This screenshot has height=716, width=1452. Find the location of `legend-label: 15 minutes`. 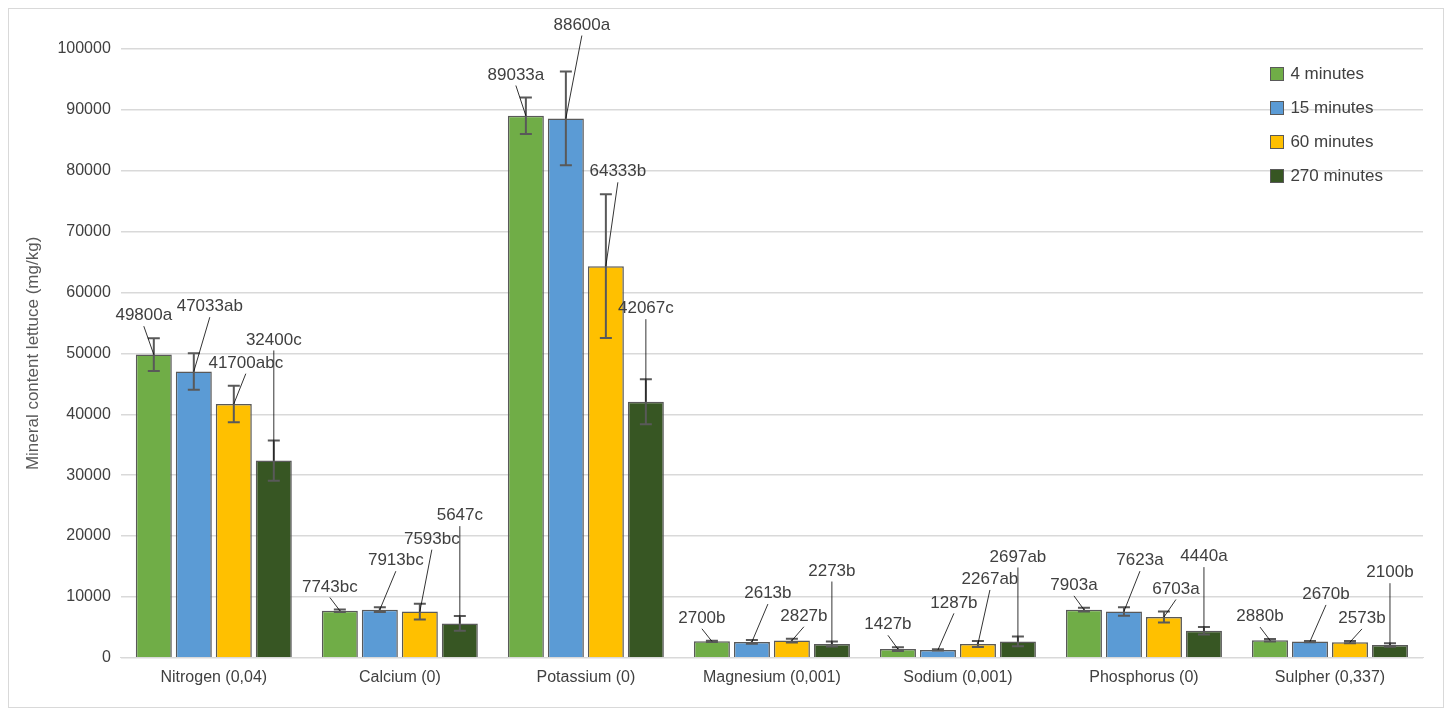

legend-label: 15 minutes is located at coordinates (1332, 108).